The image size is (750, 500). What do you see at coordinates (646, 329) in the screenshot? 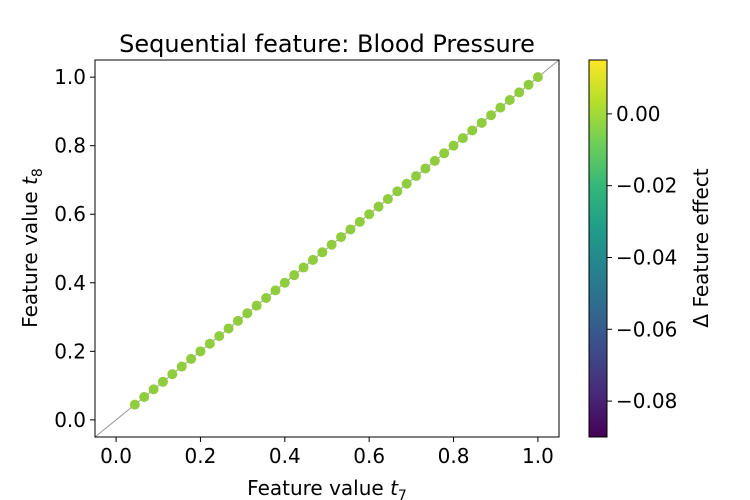
I see `colorbar-tick-label: −0.06` at bounding box center [646, 329].